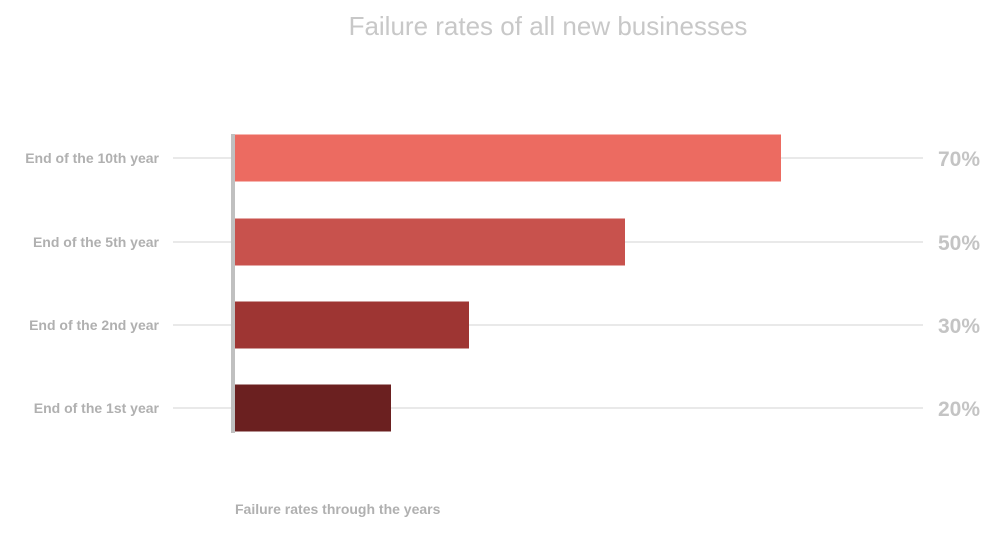  What do you see at coordinates (96, 242) in the screenshot?
I see `category-label: End of the 5th year` at bounding box center [96, 242].